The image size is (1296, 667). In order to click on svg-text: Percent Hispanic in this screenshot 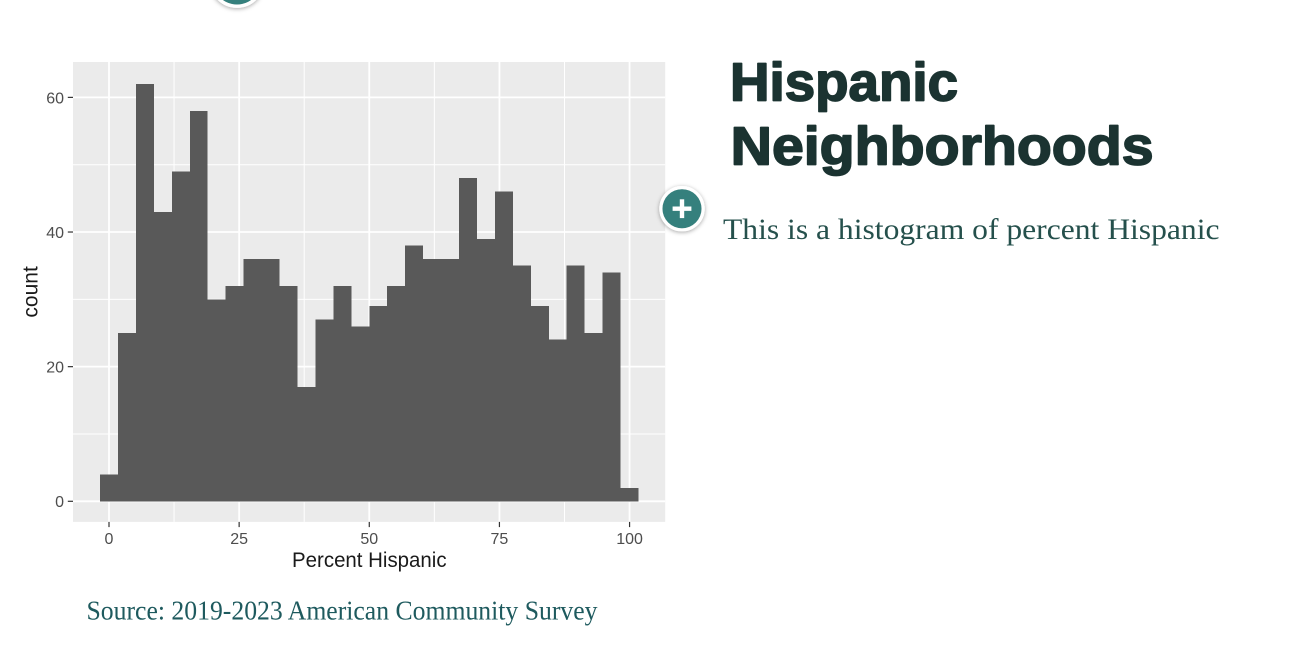, I will do `click(369, 560)`.